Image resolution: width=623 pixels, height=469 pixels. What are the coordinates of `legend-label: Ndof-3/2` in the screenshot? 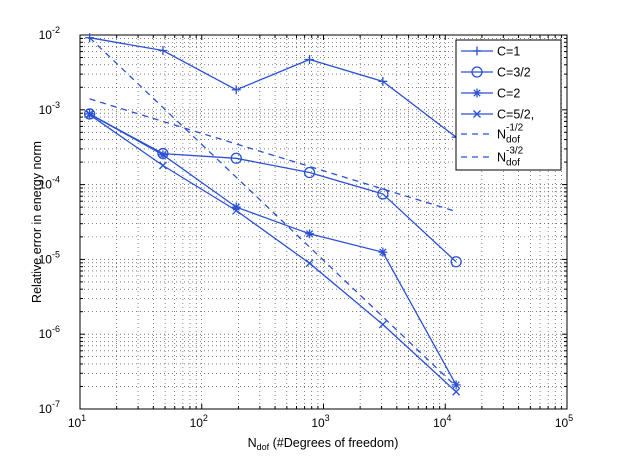 It's located at (510, 157).